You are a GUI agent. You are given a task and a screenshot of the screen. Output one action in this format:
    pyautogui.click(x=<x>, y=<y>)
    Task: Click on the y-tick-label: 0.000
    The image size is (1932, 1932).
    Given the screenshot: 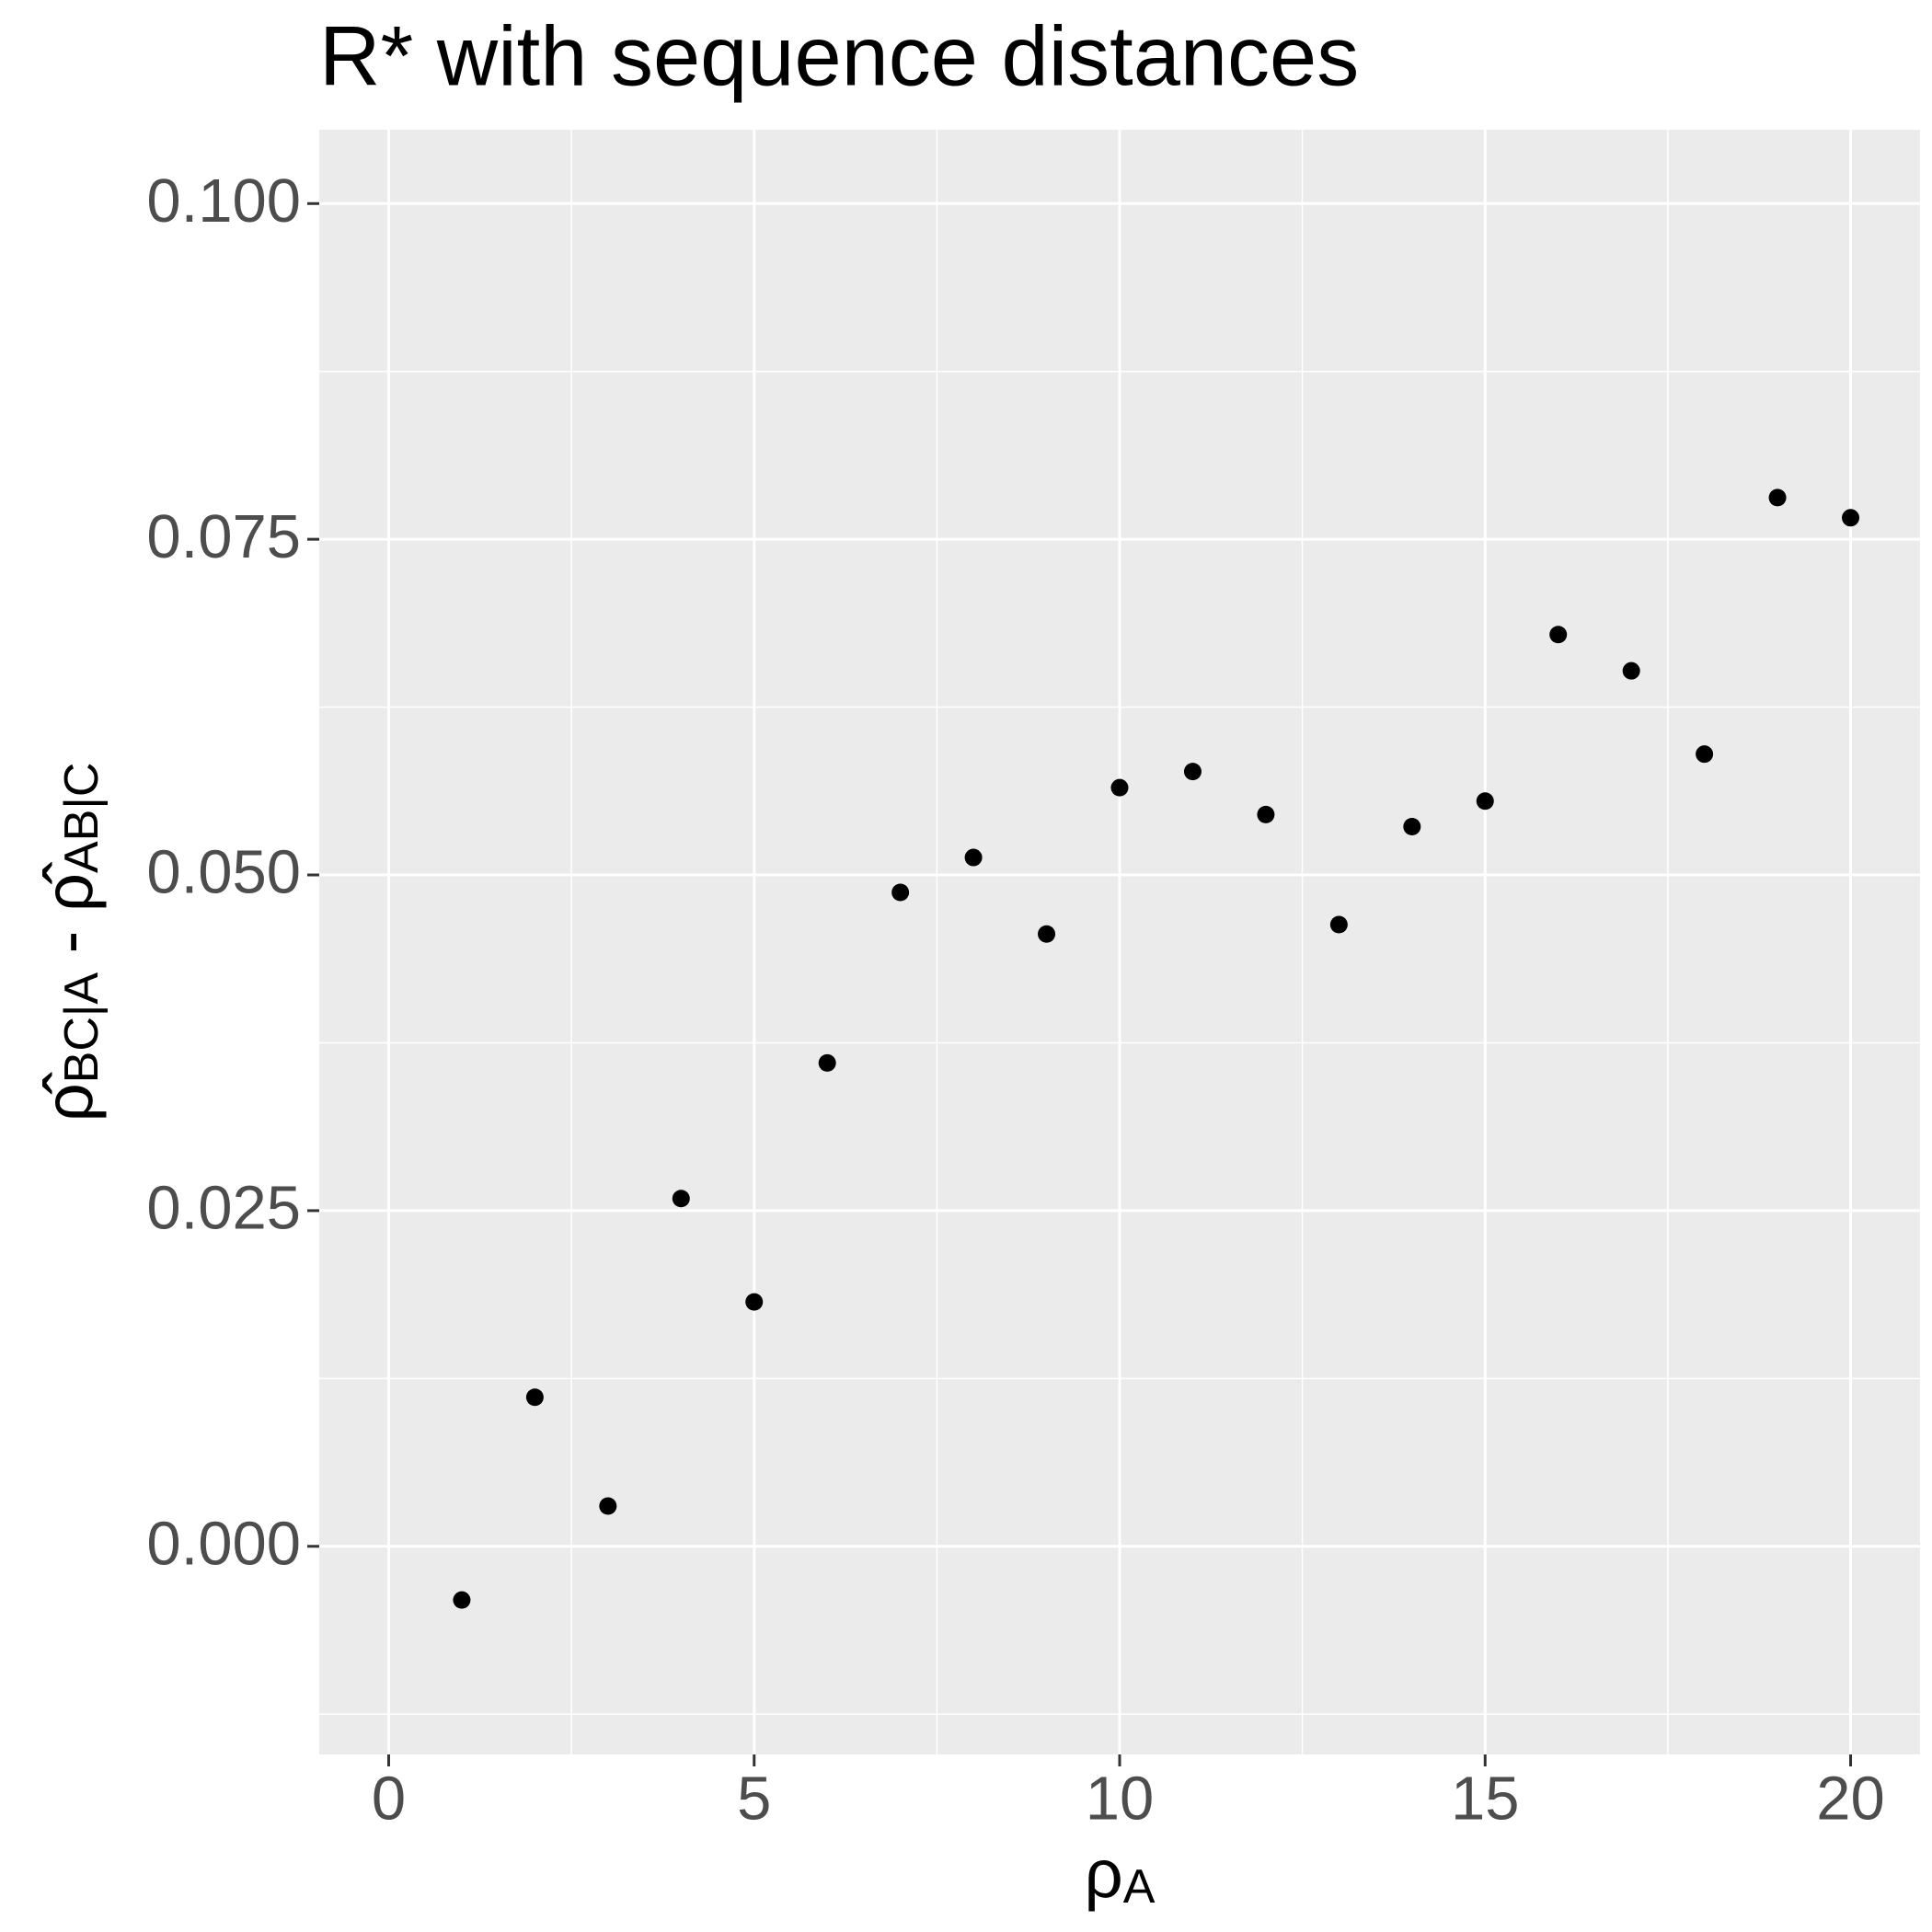 What is the action you would take?
    pyautogui.click(x=223, y=1543)
    